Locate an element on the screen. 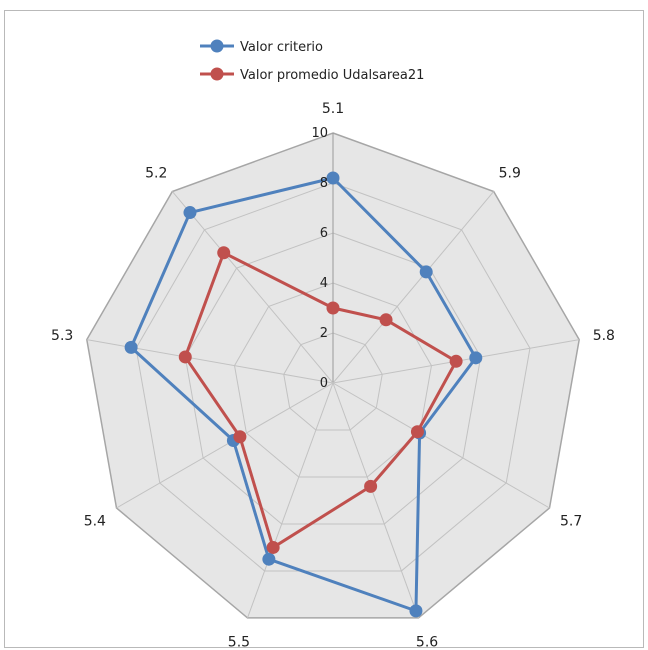 Image resolution: width=648 pixels, height=650 pixels. legend-item: Valor criterio is located at coordinates (261, 47).